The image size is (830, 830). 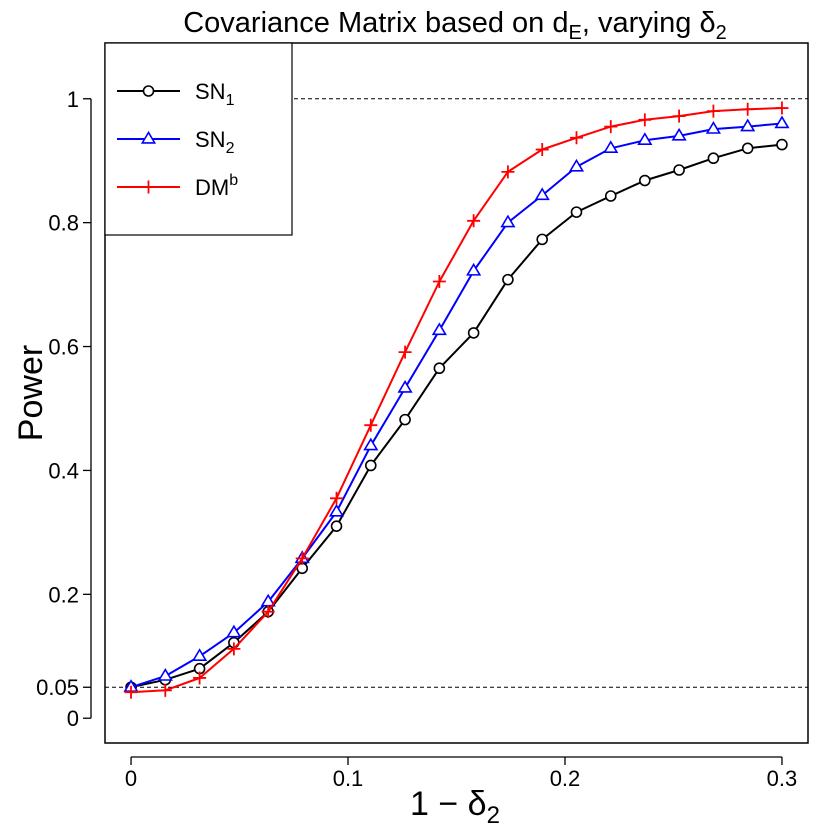 I want to click on chart-title-main-sub: E, so click(x=574, y=33).